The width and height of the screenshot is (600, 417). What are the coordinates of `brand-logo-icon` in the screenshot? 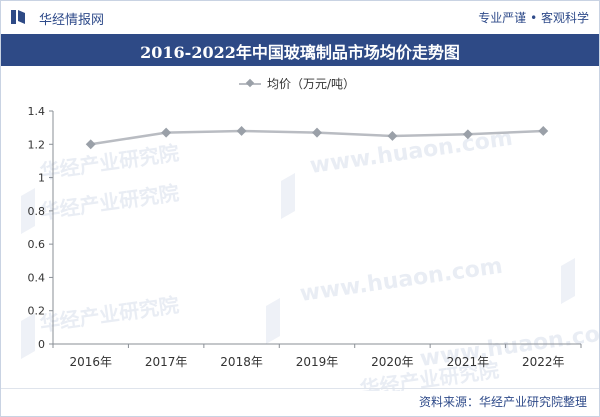 It's located at (18, 17).